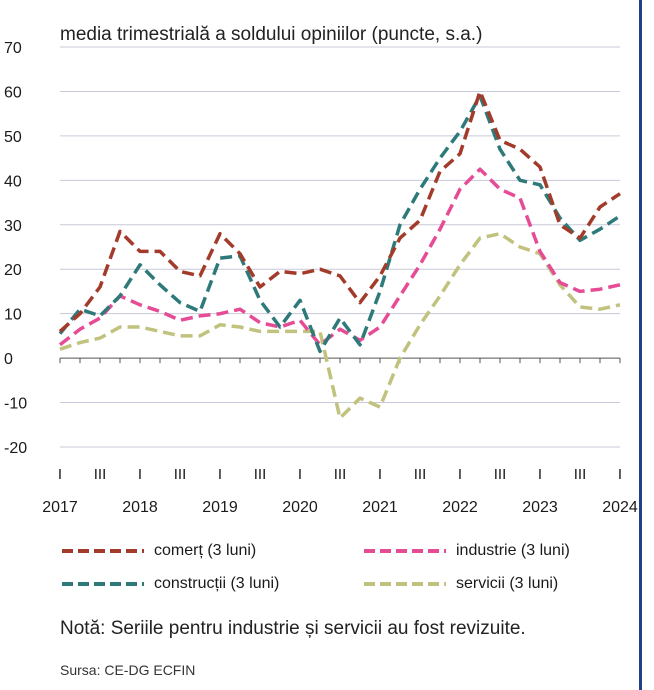  I want to click on x-year-label: 2023, so click(540, 507).